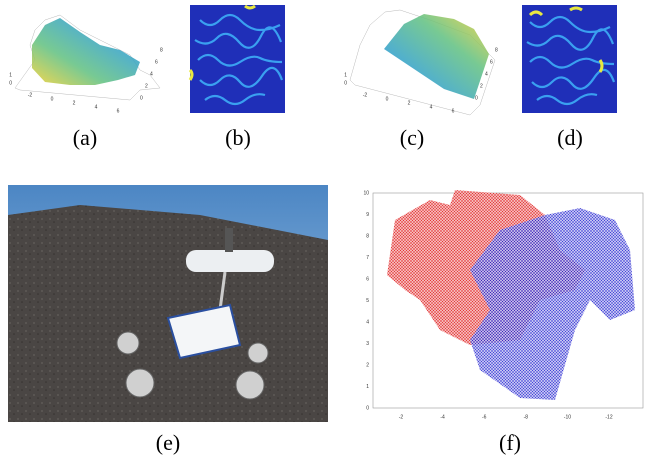 The width and height of the screenshot is (649, 462). What do you see at coordinates (412, 137) in the screenshot?
I see `caption: (c)` at bounding box center [412, 137].